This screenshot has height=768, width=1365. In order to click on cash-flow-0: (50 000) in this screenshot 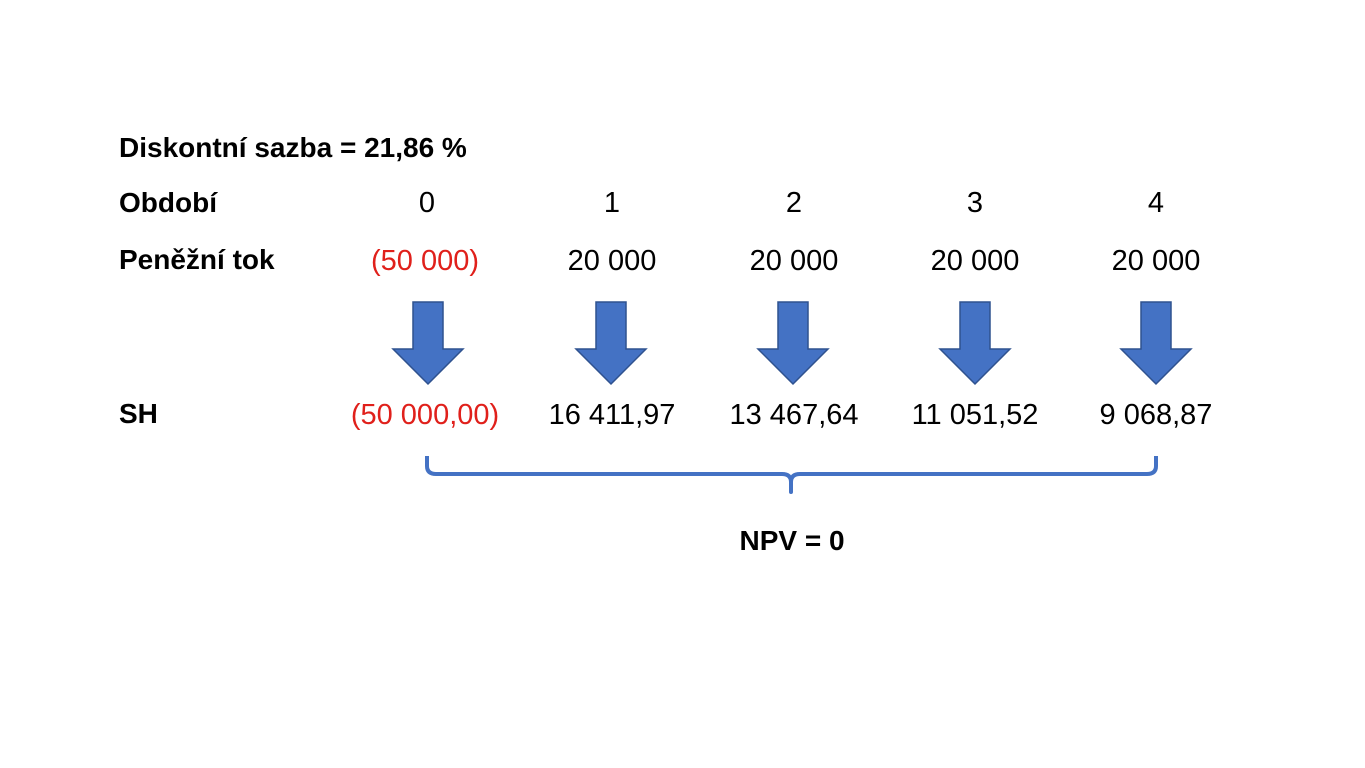, I will do `click(425, 261)`.